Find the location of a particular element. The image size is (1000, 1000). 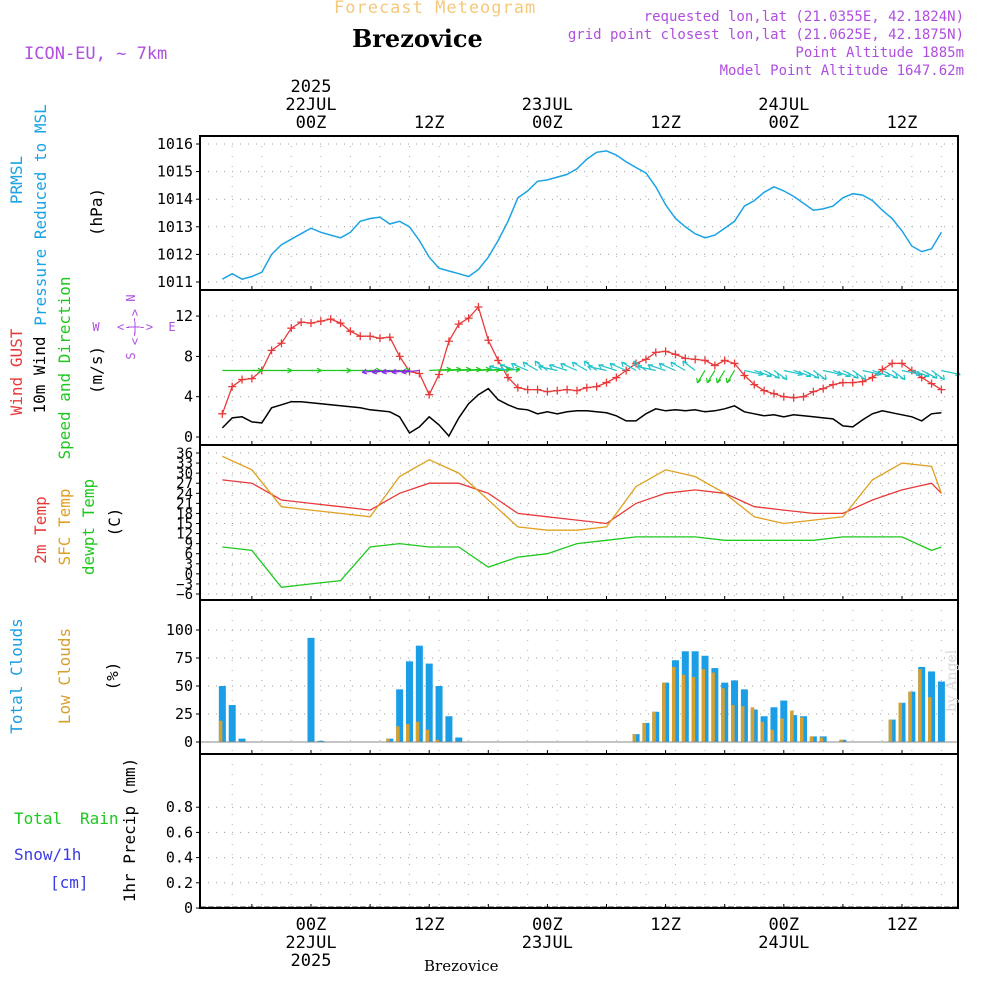

top-date-label: 23JUL is located at coordinates (547, 105).